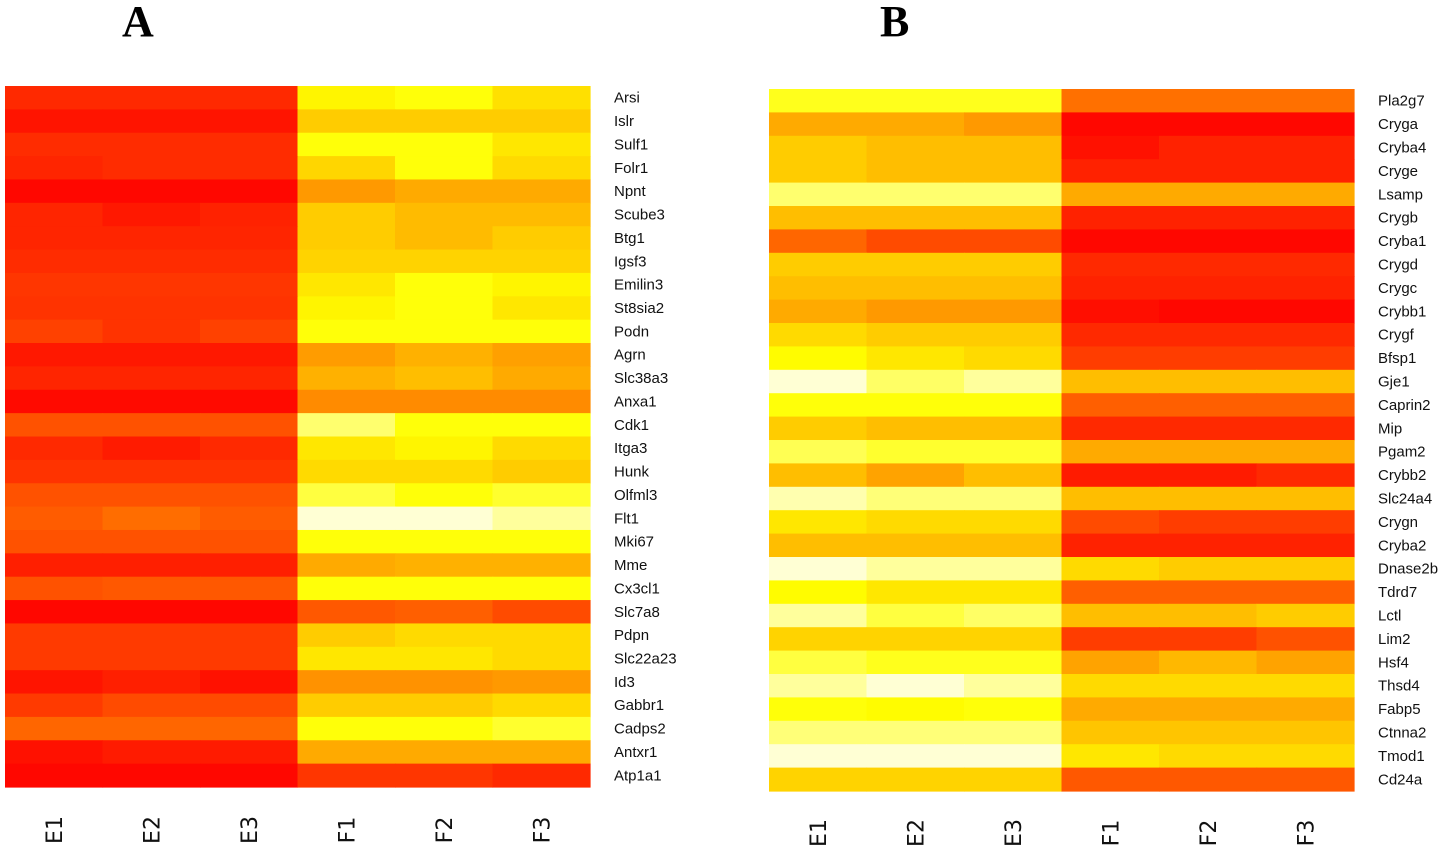  What do you see at coordinates (1110, 264) in the screenshot?
I see `heatmap-cell-crygd-f1` at bounding box center [1110, 264].